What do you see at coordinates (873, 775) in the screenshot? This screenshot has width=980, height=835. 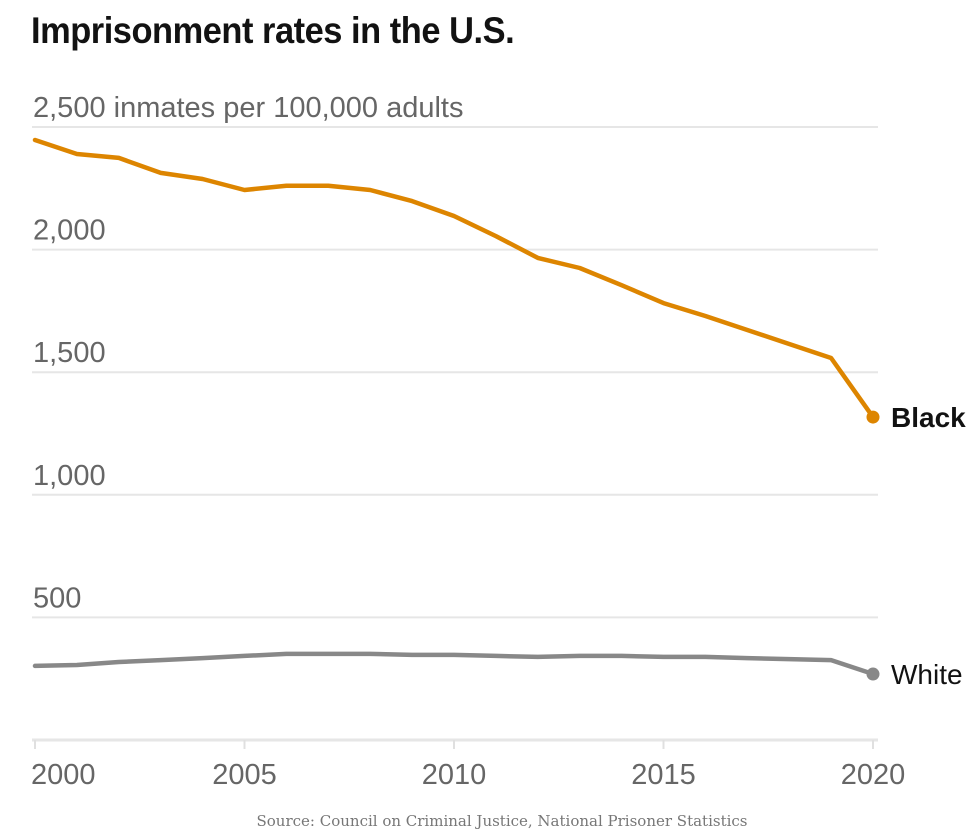 I see `x-tick-label: 2020` at bounding box center [873, 775].